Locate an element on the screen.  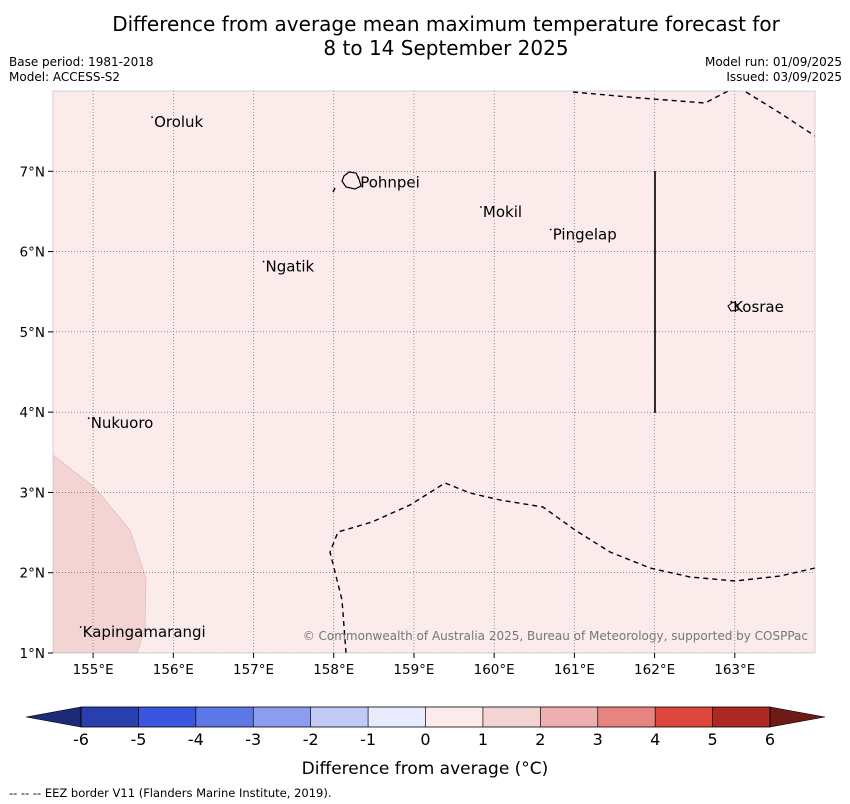
lat-tick-label: 2°N is located at coordinates (32, 574).